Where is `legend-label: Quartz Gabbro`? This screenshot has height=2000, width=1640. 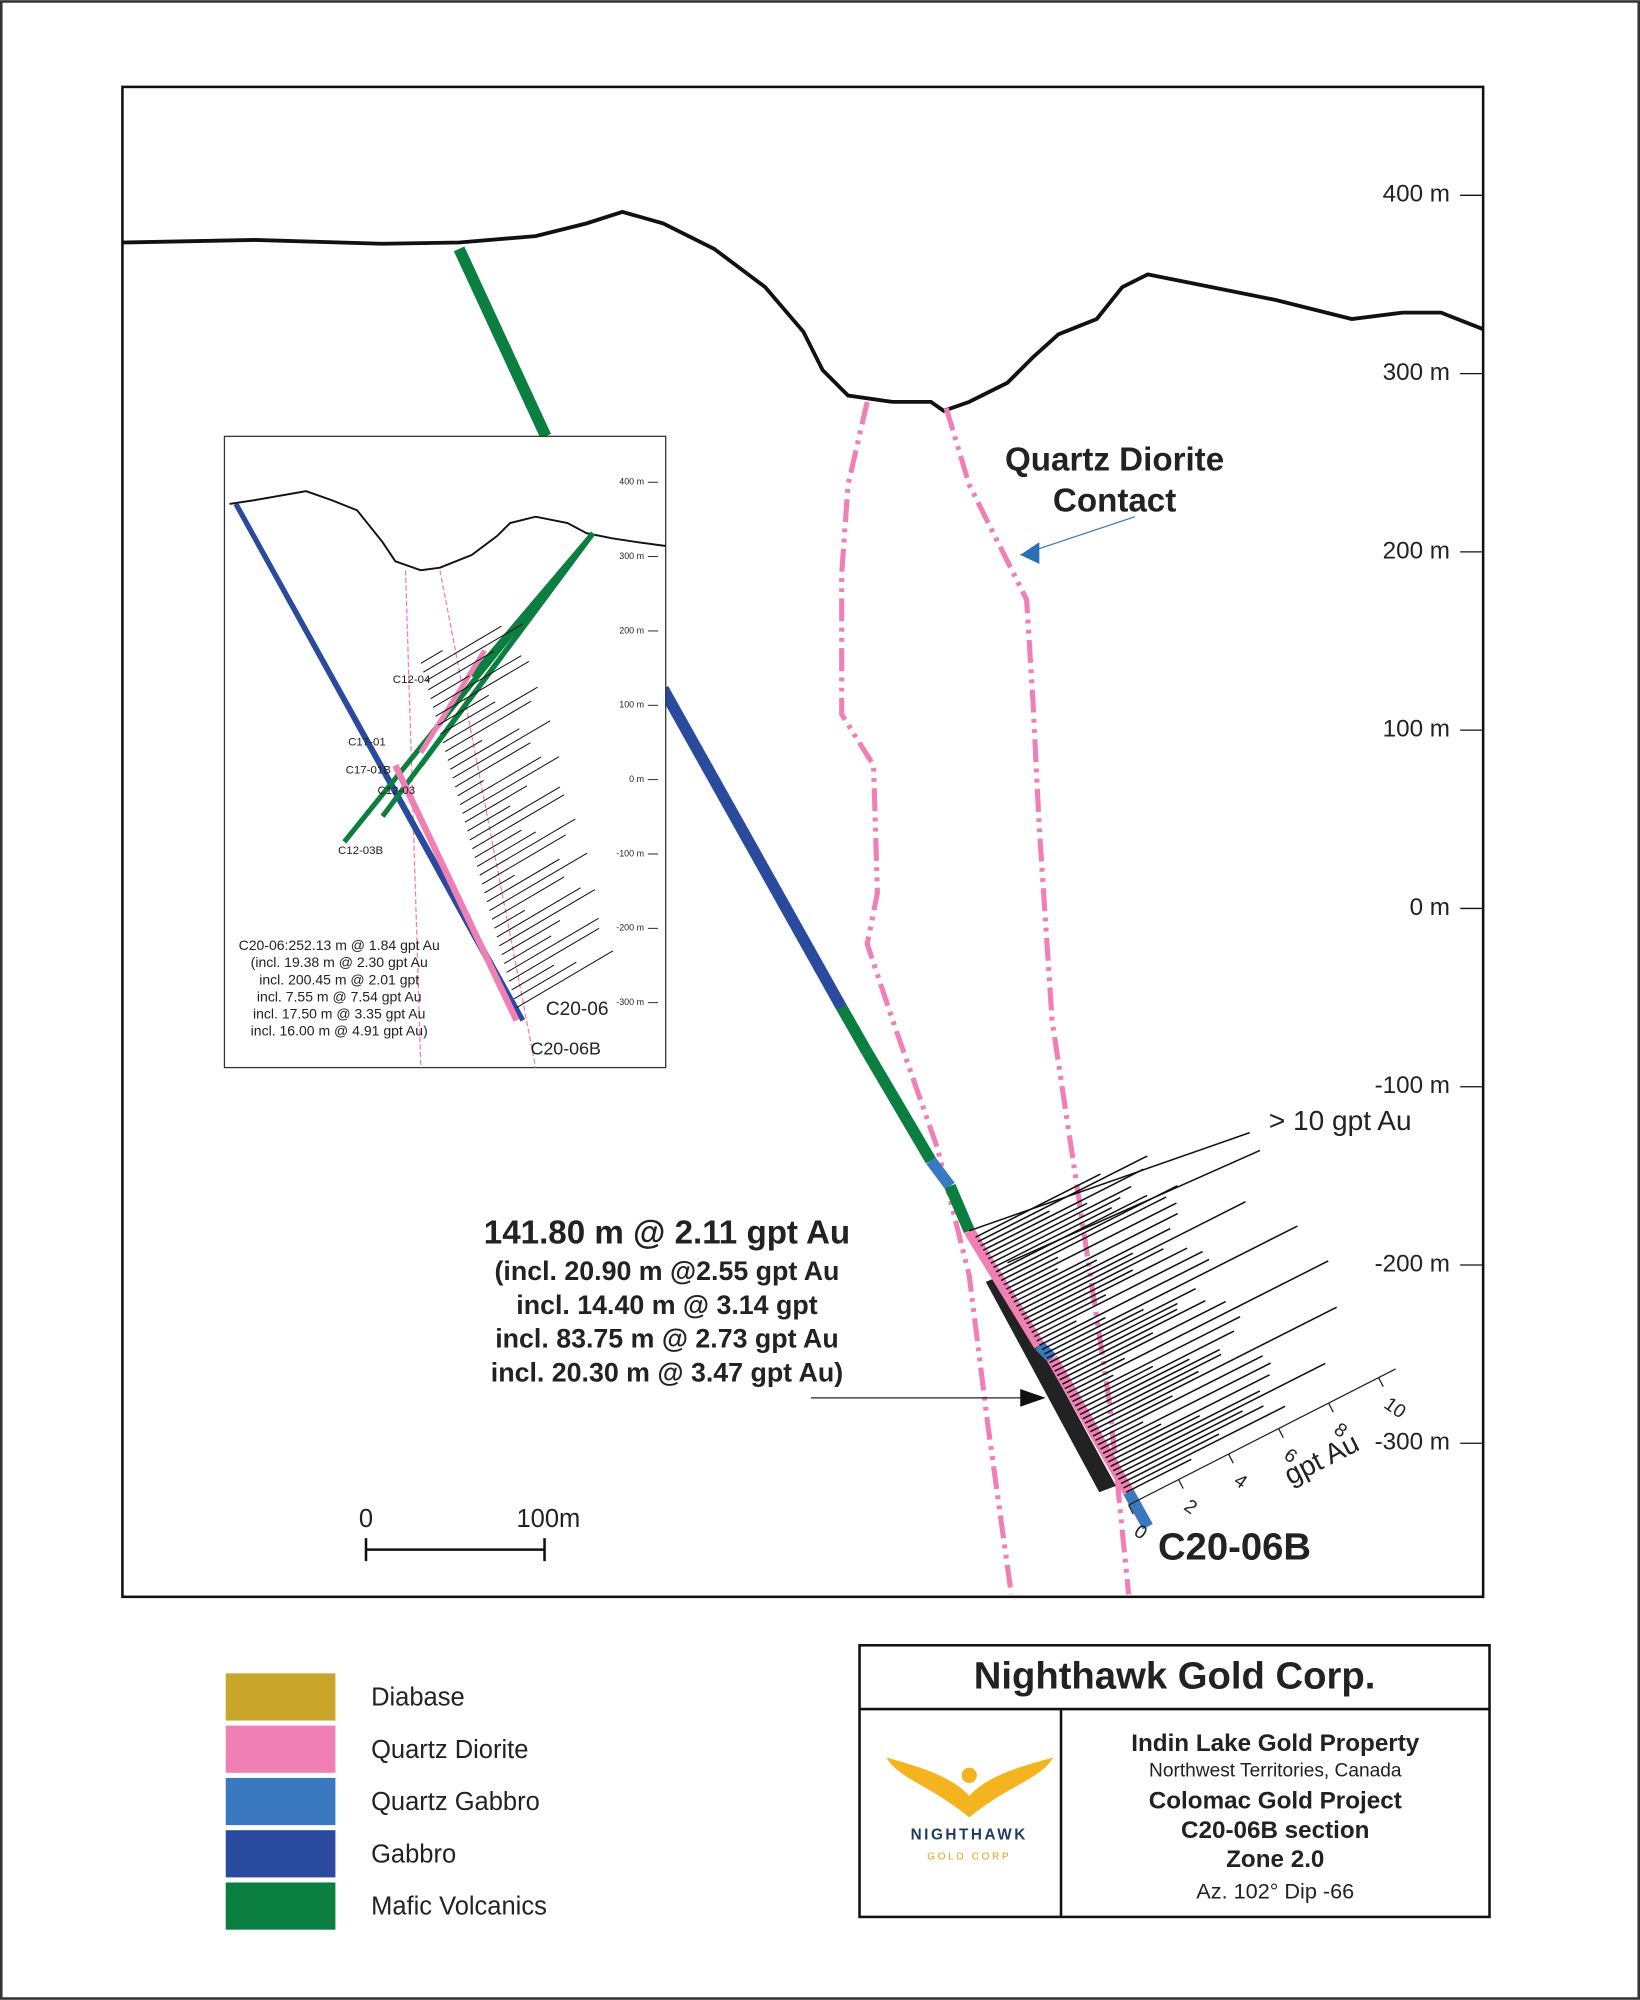 legend-label: Quartz Gabbro is located at coordinates (455, 1802).